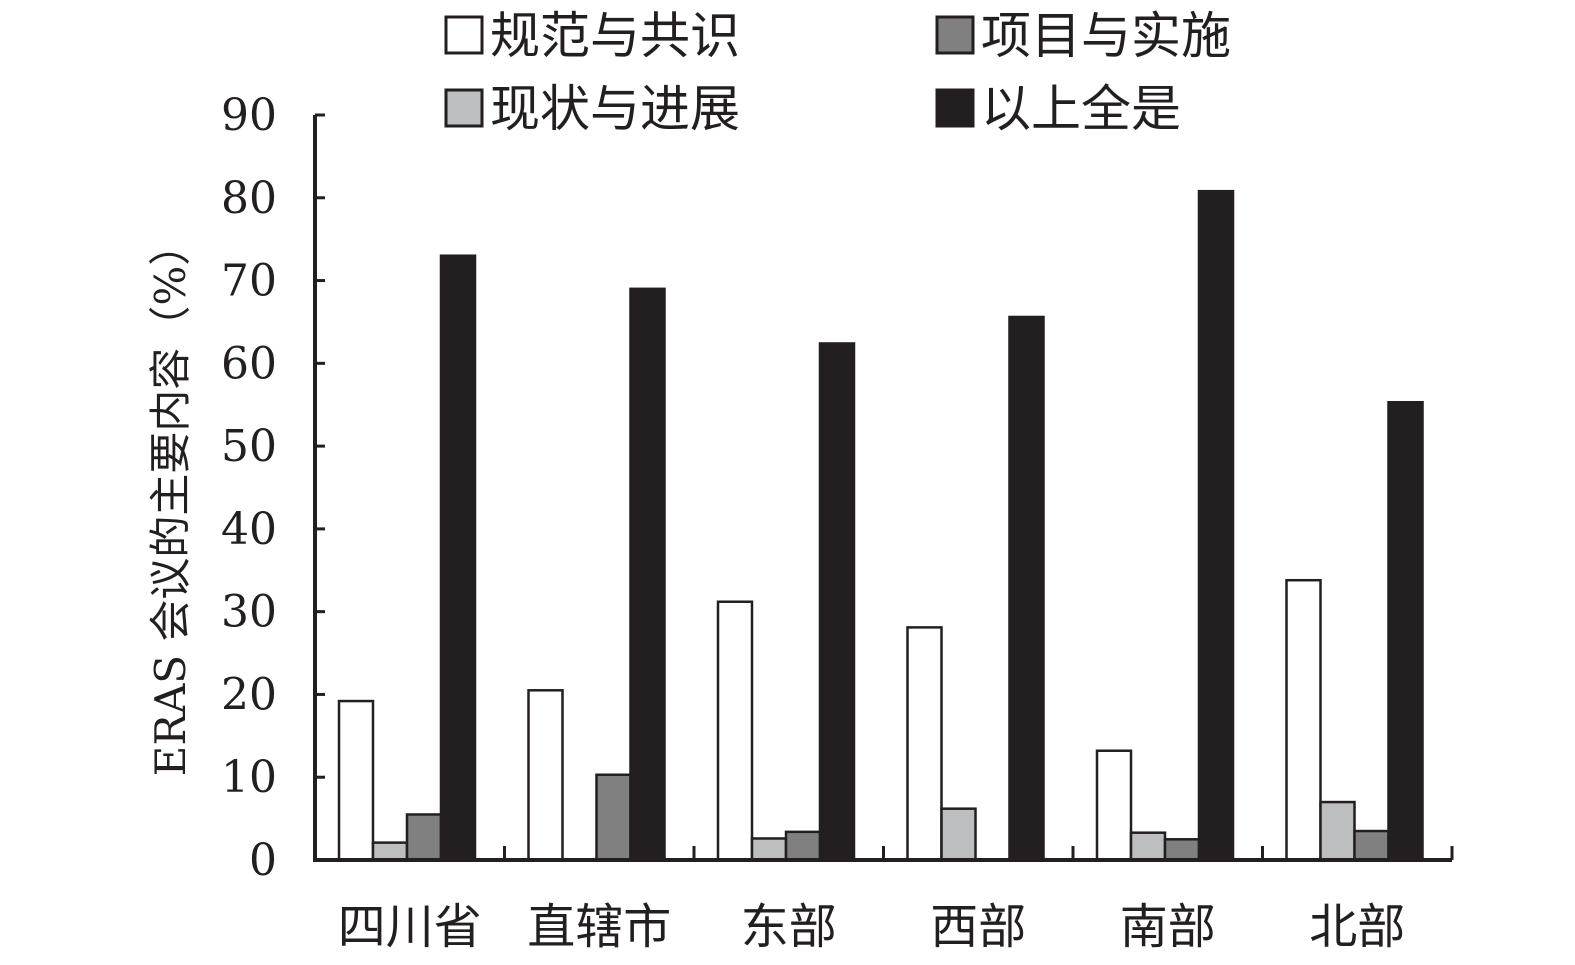  Describe the element at coordinates (872, 927) in the screenshot. I see `x-axis-categories: 四川省 直辖市 东部 西部 南部 北部` at that location.